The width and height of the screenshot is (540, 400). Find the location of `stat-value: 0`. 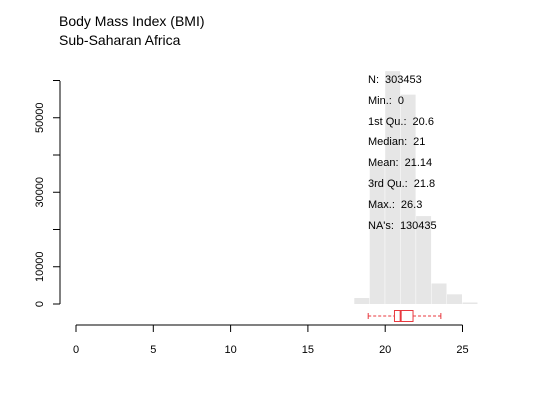

stat-value: 0 is located at coordinates (401, 101).